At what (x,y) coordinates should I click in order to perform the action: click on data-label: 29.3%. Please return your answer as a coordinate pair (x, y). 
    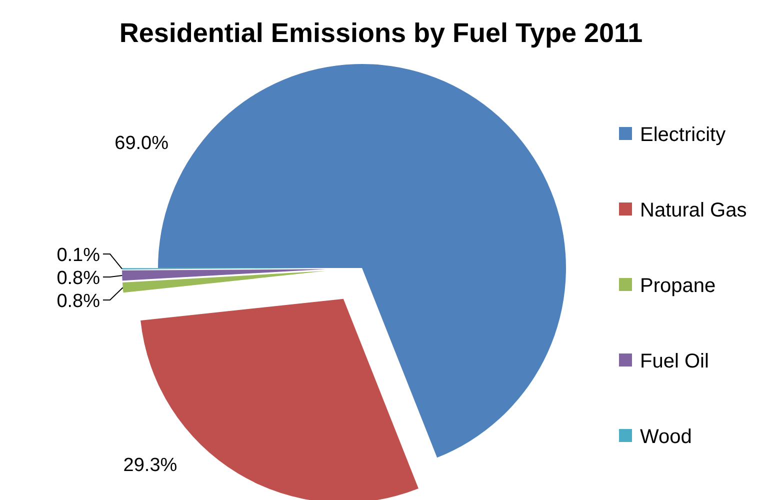
    Looking at the image, I should click on (150, 465).